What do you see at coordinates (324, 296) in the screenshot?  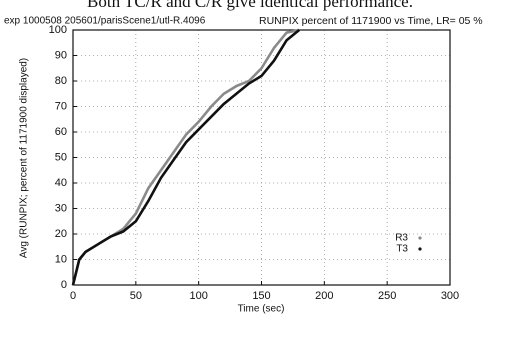 I see `x-tick-label: 200` at bounding box center [324, 296].